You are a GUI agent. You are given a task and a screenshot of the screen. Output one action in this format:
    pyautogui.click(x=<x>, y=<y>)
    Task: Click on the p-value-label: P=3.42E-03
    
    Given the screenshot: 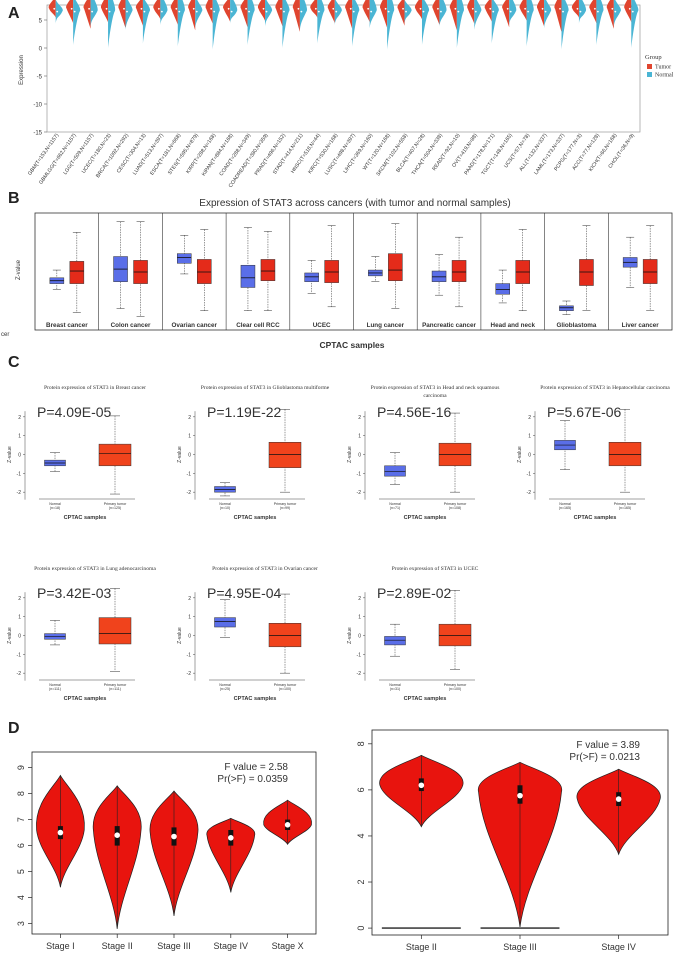 What is the action you would take?
    pyautogui.click(x=74, y=593)
    